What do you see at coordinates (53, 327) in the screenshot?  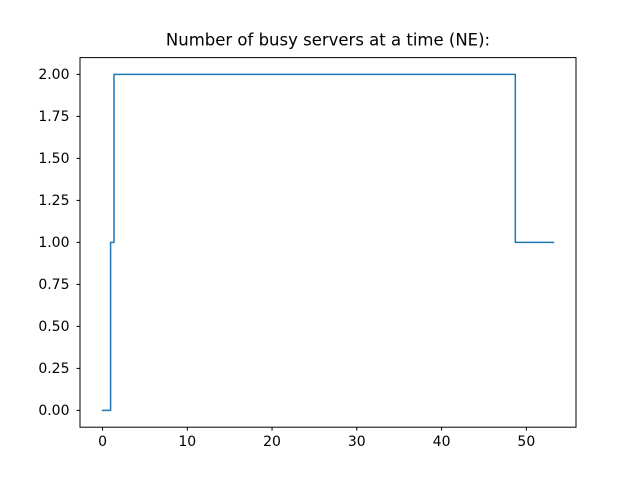 I see `y-tick-label: 0.50` at bounding box center [53, 327].